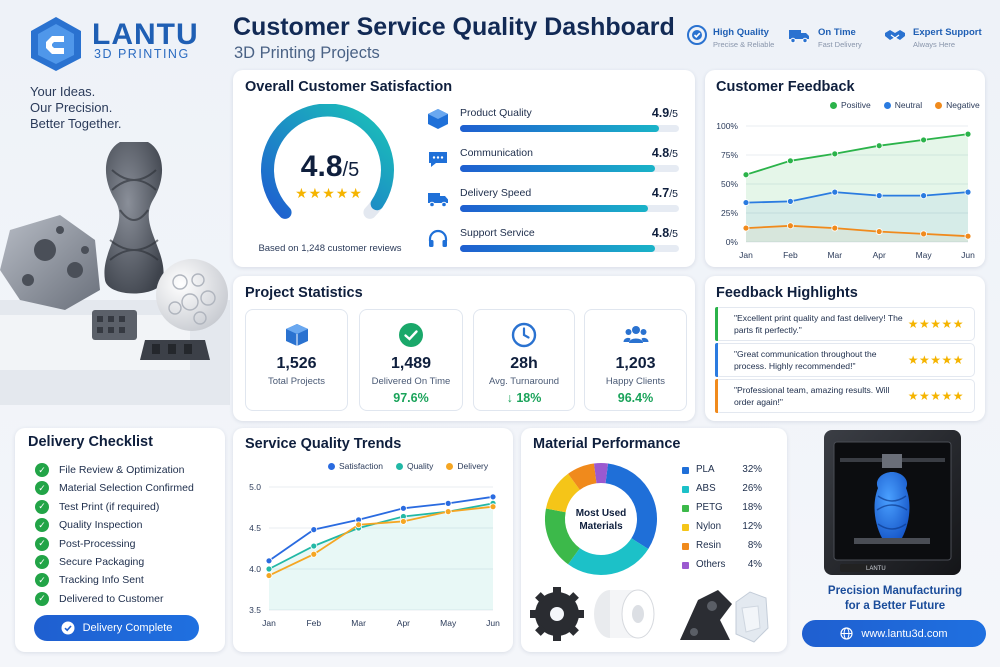  What do you see at coordinates (660, 193) in the screenshot?
I see `metric-score: 4.7` at bounding box center [660, 193].